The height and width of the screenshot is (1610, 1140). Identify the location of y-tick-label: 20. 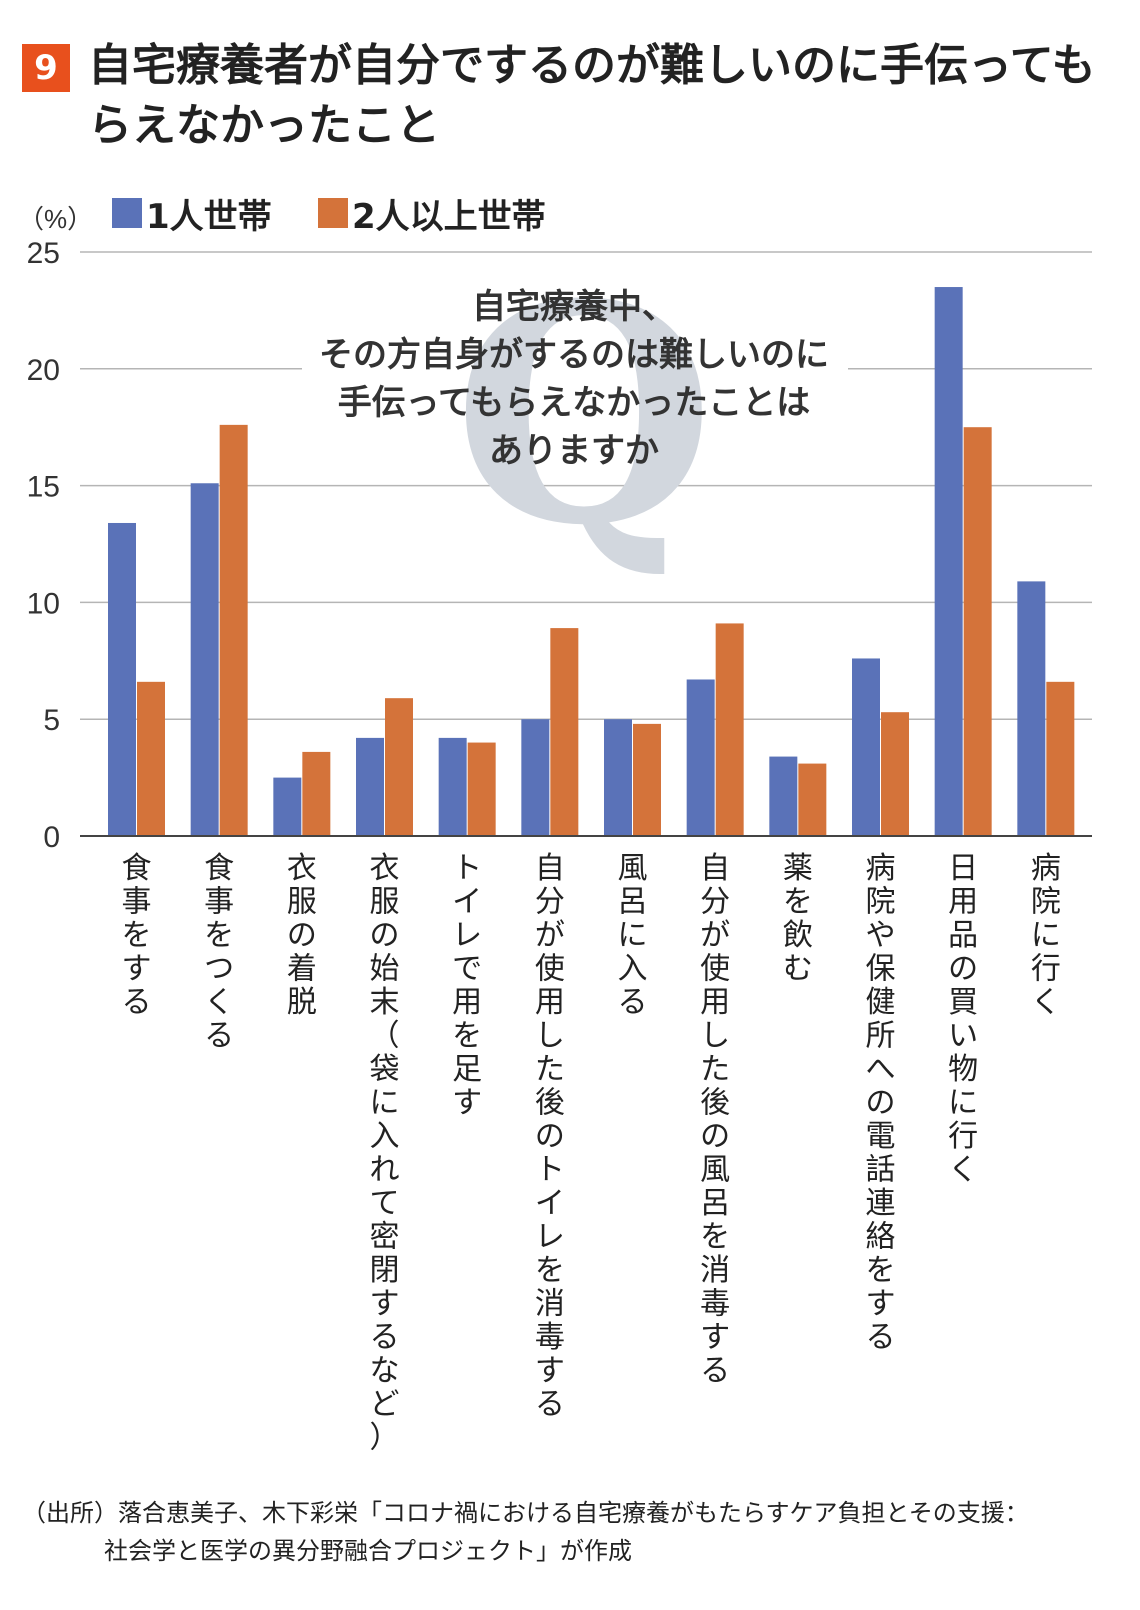
(43, 370).